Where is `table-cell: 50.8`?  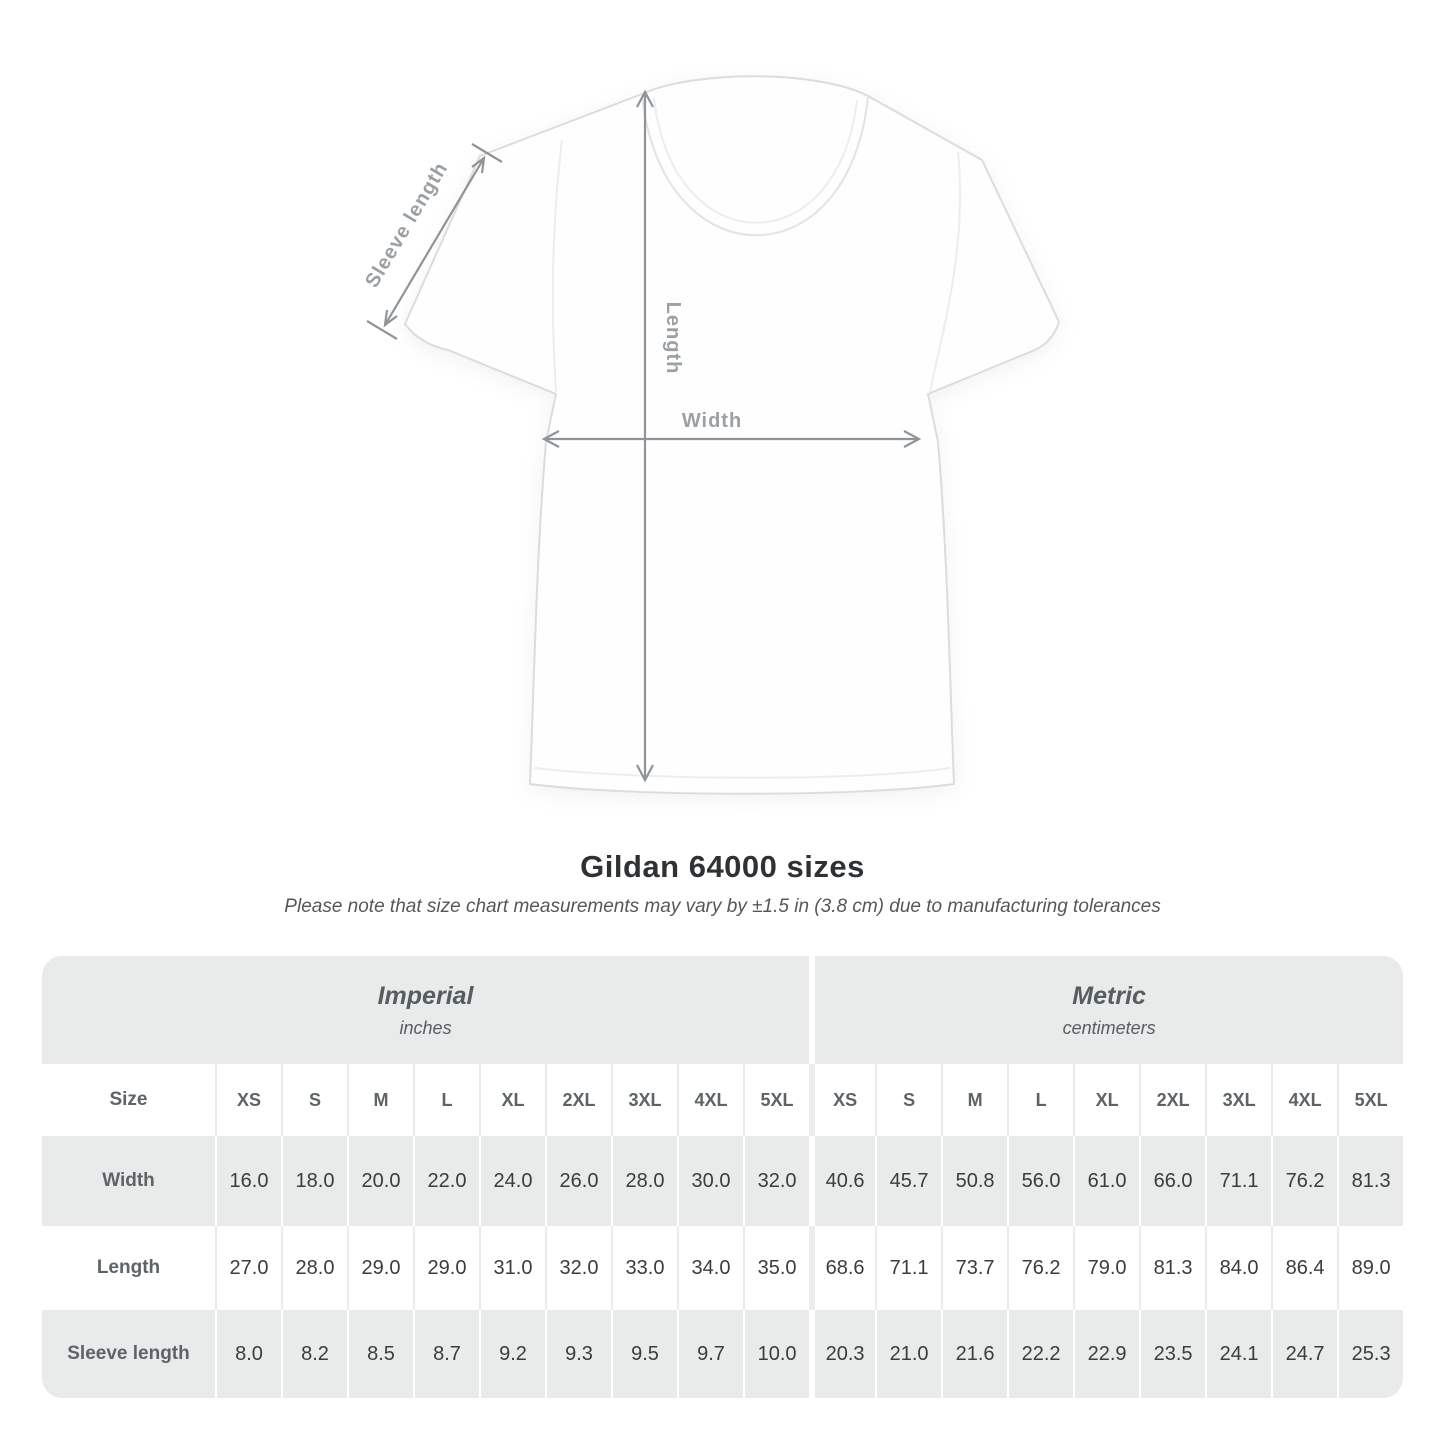 table-cell: 50.8 is located at coordinates (974, 1181).